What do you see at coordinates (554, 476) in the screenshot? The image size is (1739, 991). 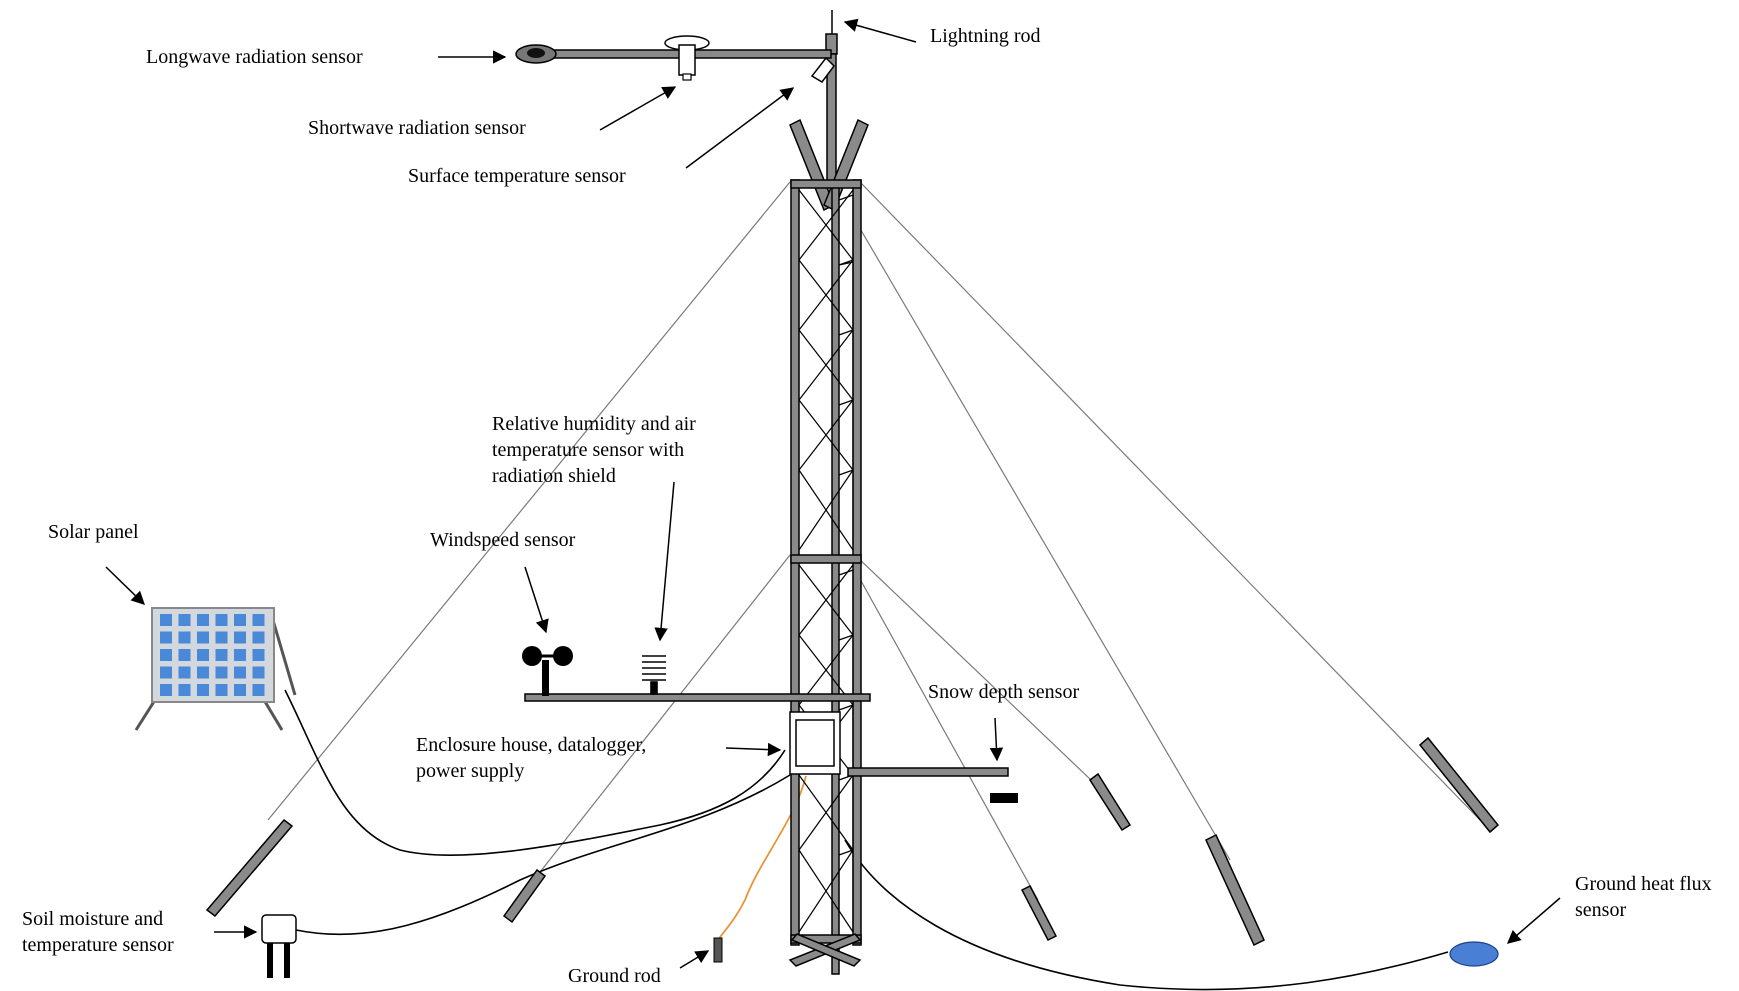 I see `rh-label-line3: radiation shield` at bounding box center [554, 476].